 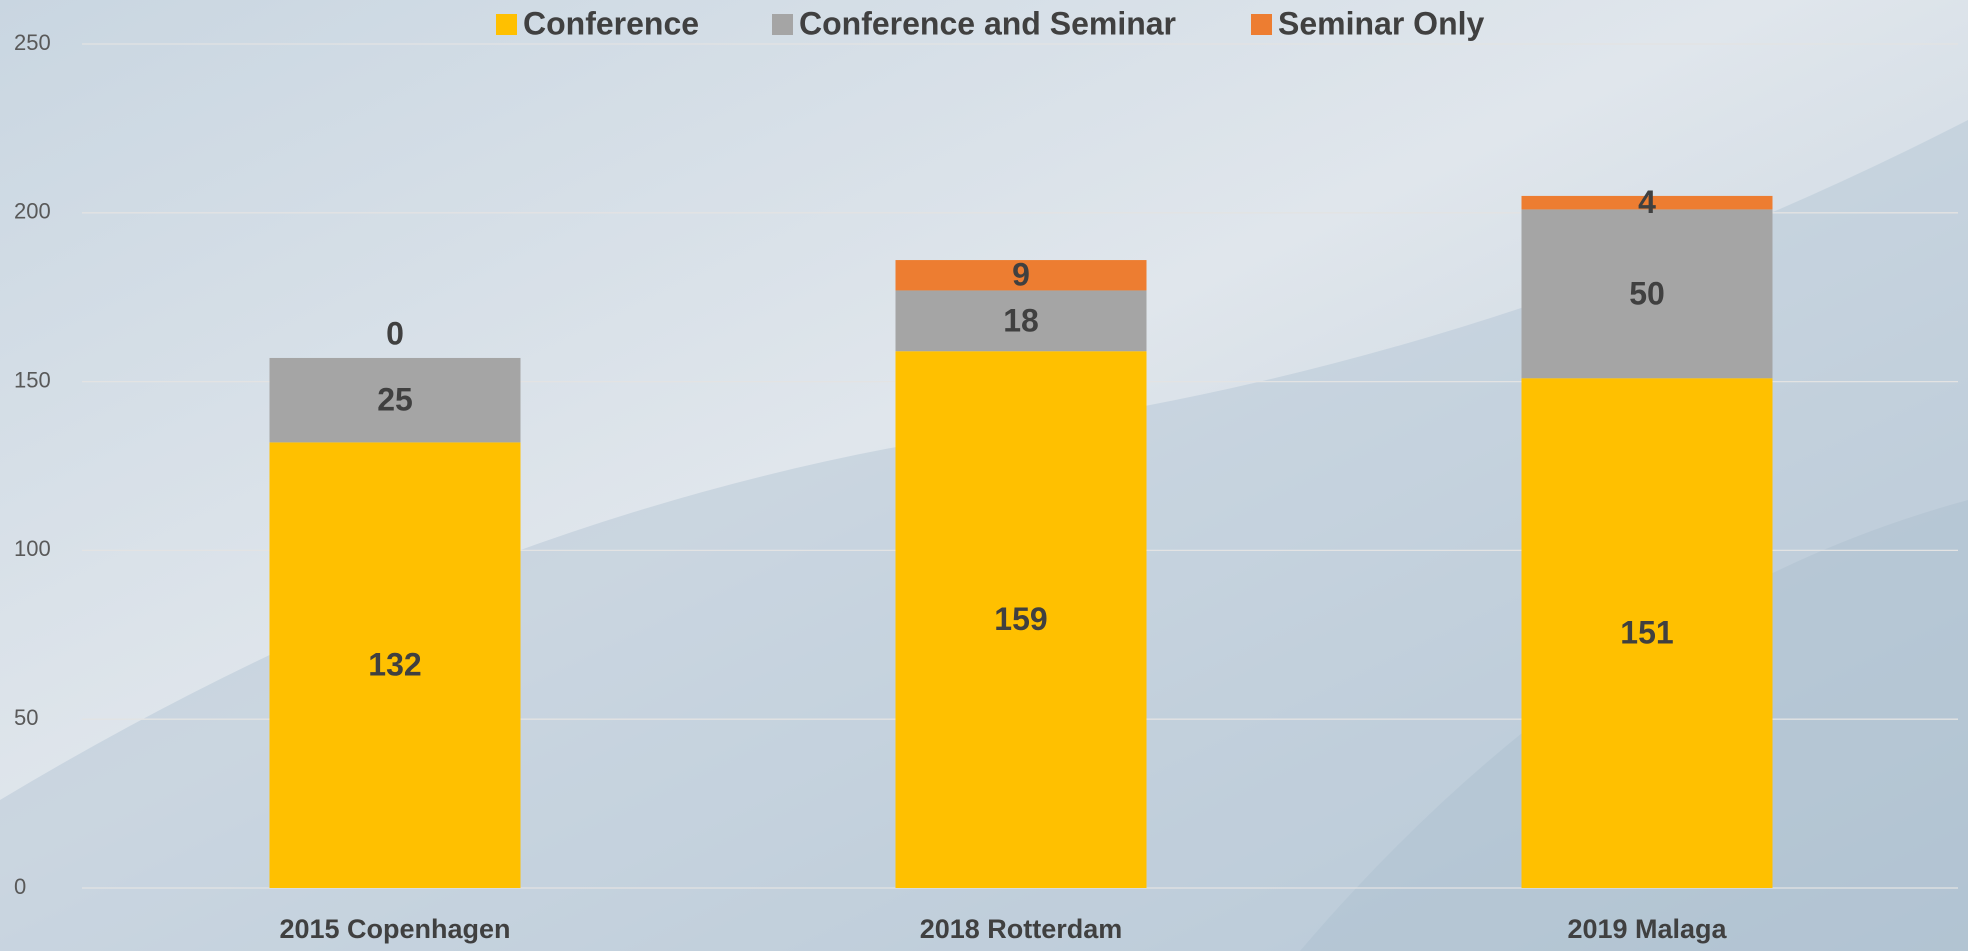 What do you see at coordinates (395, 333) in the screenshot?
I see `data-label: 0` at bounding box center [395, 333].